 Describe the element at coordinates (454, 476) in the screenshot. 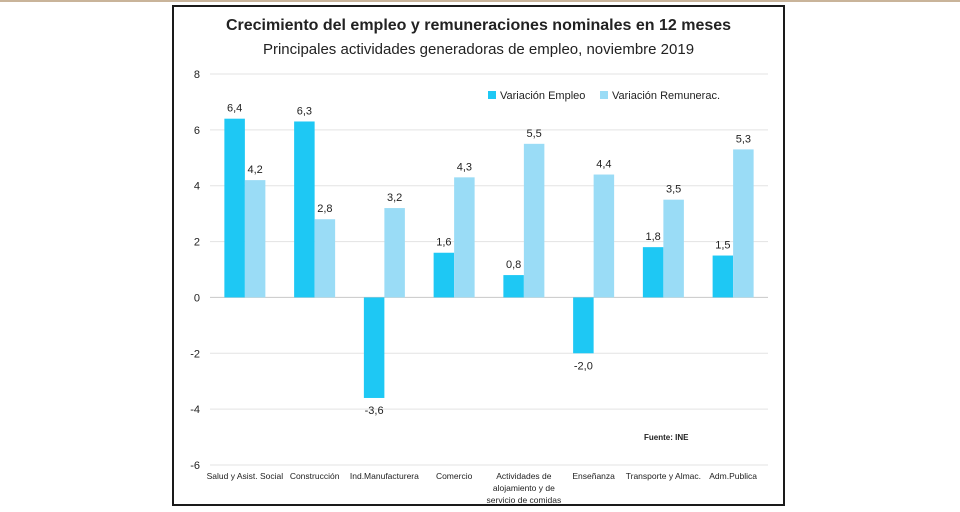

I see `x-tick-label: Comercio` at that location.